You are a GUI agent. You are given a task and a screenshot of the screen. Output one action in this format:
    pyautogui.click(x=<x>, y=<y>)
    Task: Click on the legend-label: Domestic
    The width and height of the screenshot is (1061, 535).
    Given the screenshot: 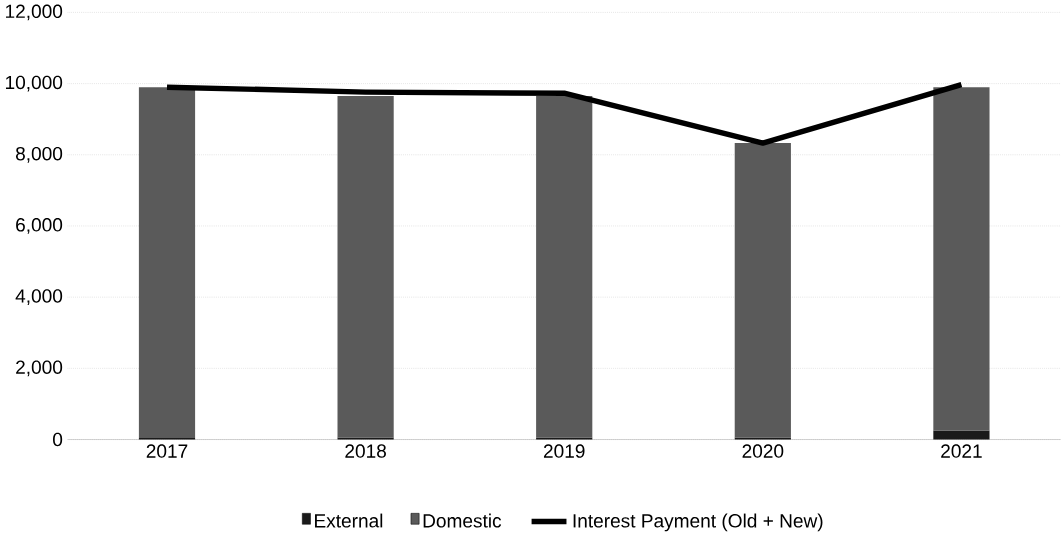 What is the action you would take?
    pyautogui.click(x=462, y=520)
    